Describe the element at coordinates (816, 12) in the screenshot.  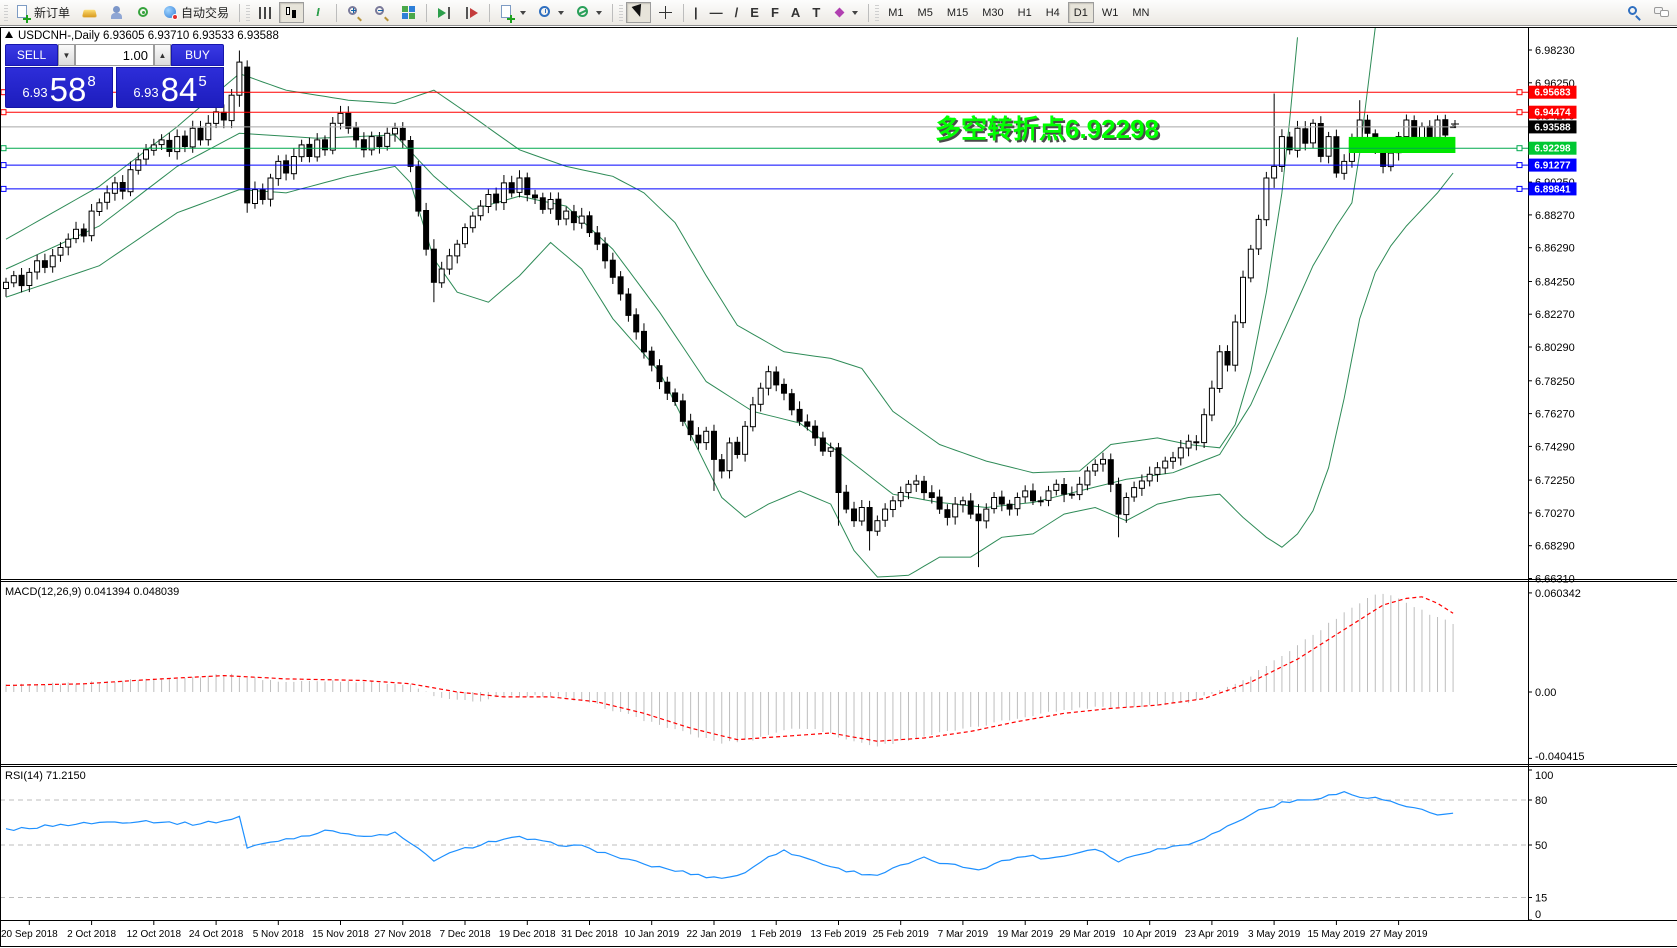
I see `label-tool: T` at that location.